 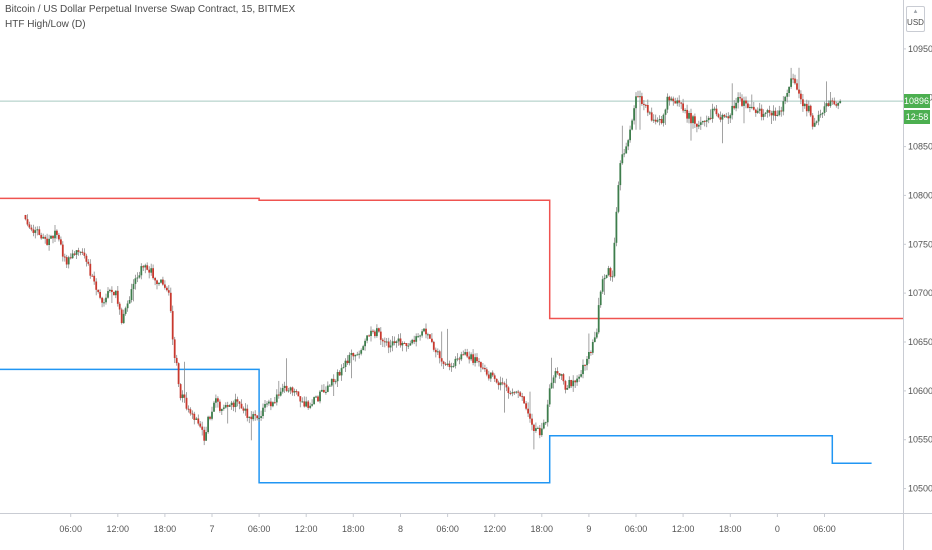 What do you see at coordinates (45, 24) in the screenshot?
I see `indicator-label: HTF High/Low (D)` at bounding box center [45, 24].